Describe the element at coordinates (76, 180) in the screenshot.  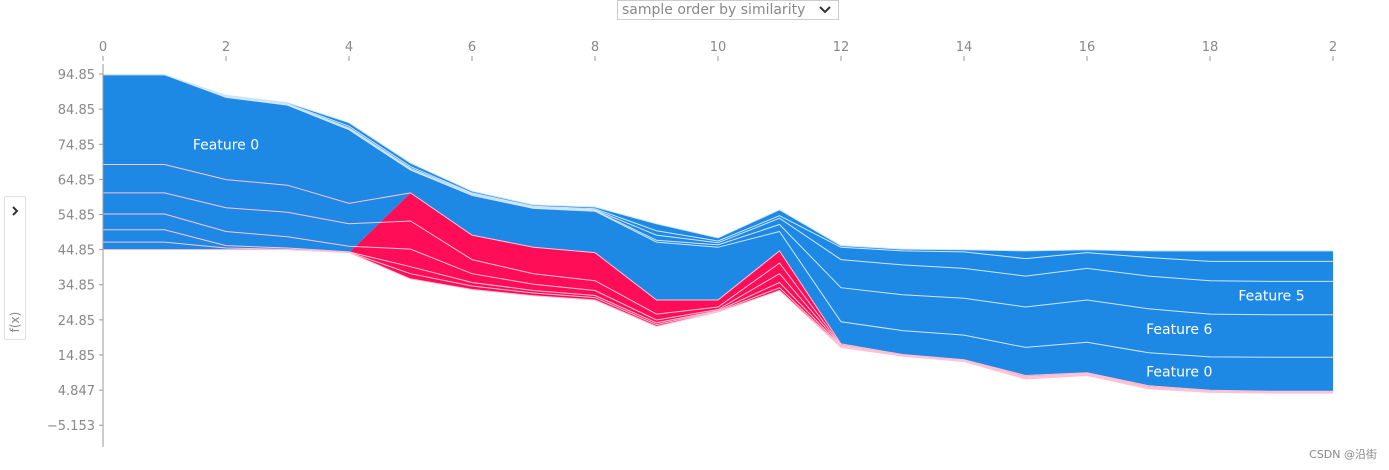
I see `y-tick-label: 64.85` at that location.